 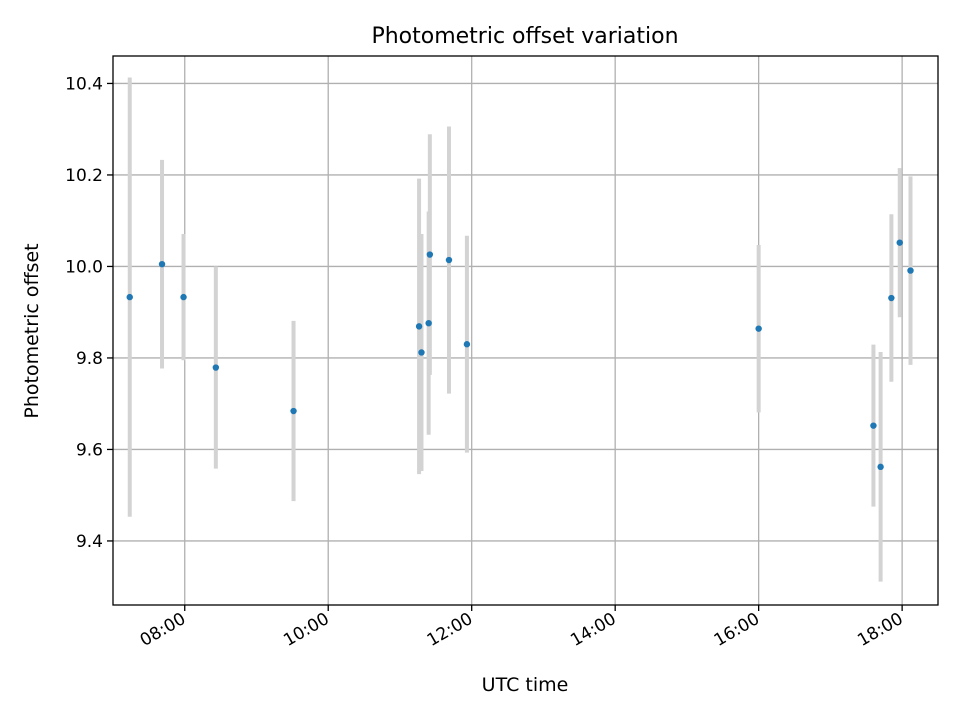 I want to click on x-axis-label: UTC time, so click(x=525, y=685).